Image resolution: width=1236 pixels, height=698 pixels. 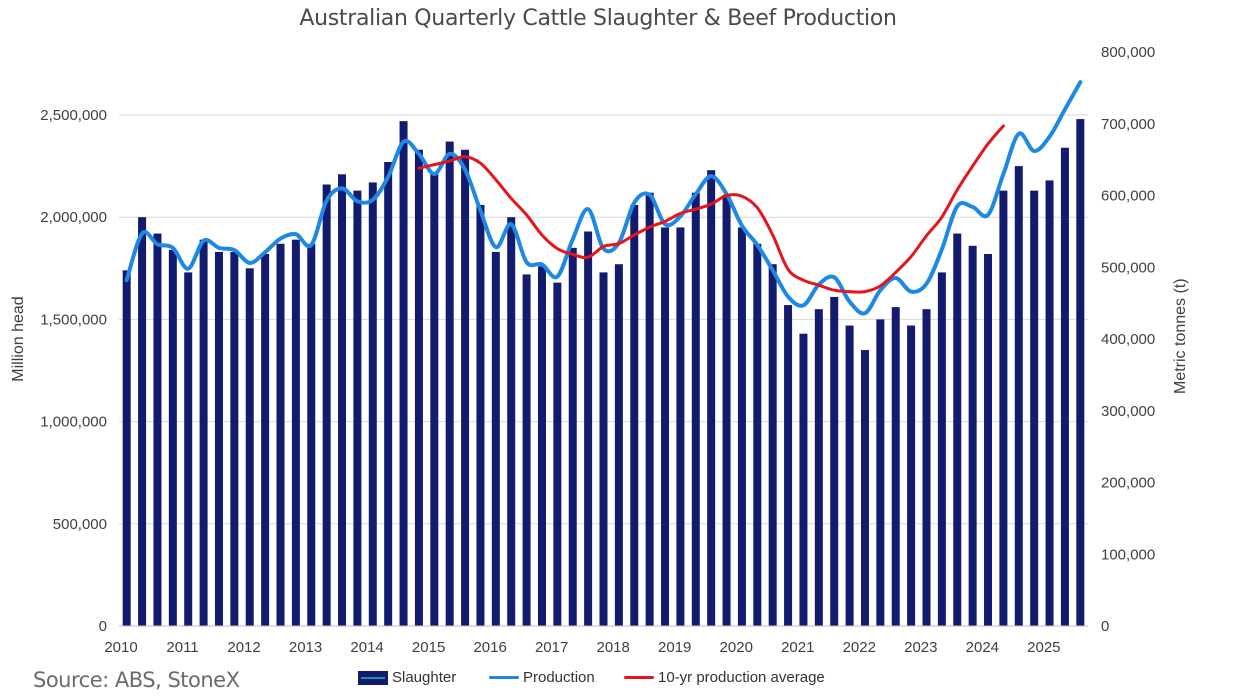 What do you see at coordinates (741, 677) in the screenshot?
I see `legend-label-average: 10-yr production average` at bounding box center [741, 677].